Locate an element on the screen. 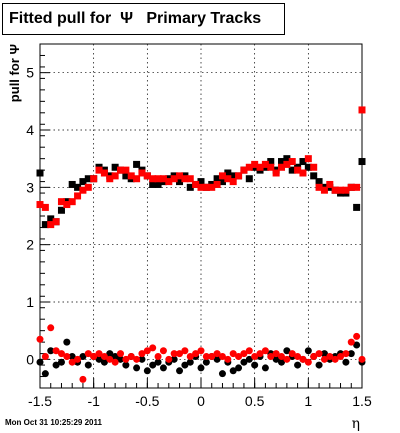 The image size is (400, 433). y-tick-label: 2 is located at coordinates (30, 245).